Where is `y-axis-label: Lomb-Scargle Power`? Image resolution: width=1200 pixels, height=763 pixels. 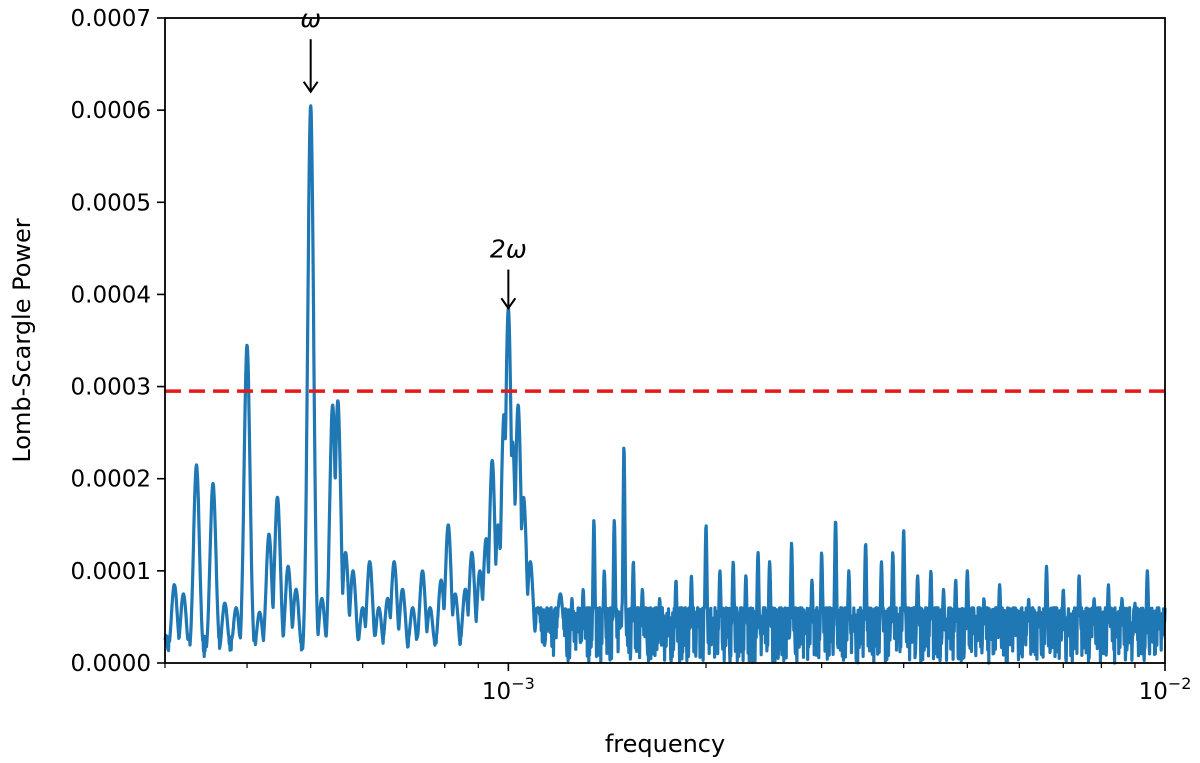 y-axis-label: Lomb-Scargle Power is located at coordinates (22, 340).